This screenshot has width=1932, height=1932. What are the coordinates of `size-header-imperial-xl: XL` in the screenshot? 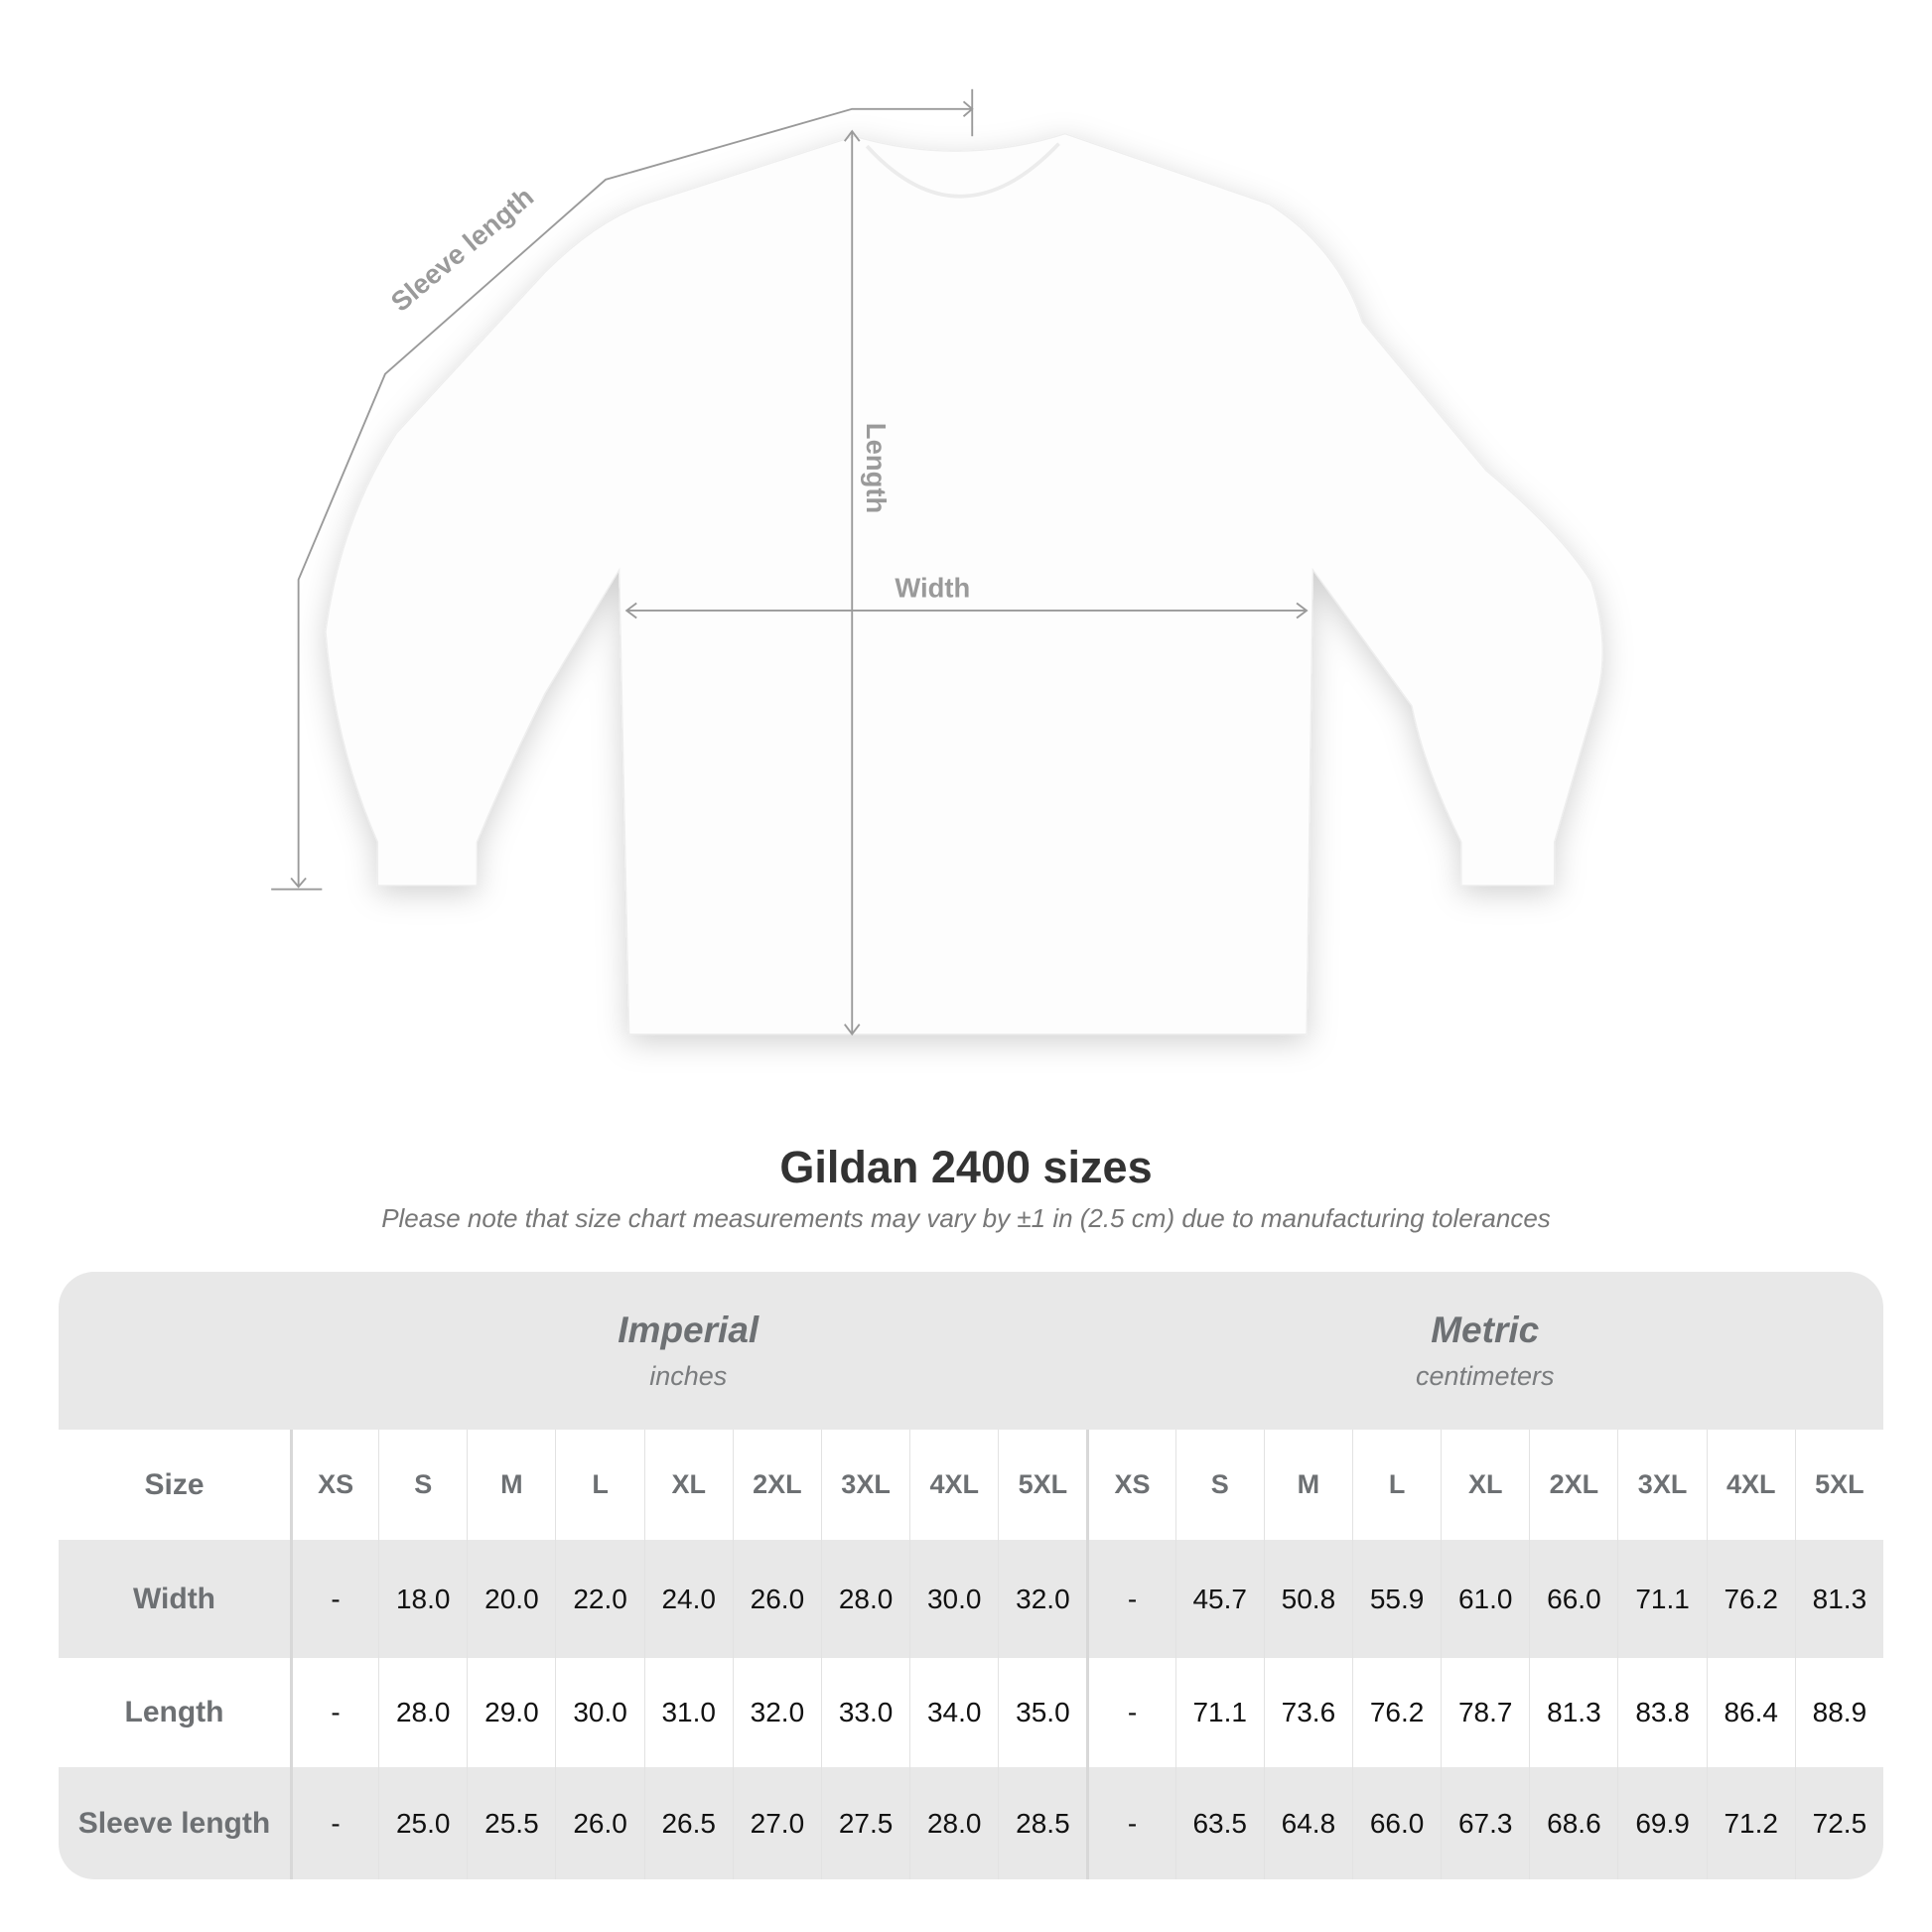 It's located at (688, 1485).